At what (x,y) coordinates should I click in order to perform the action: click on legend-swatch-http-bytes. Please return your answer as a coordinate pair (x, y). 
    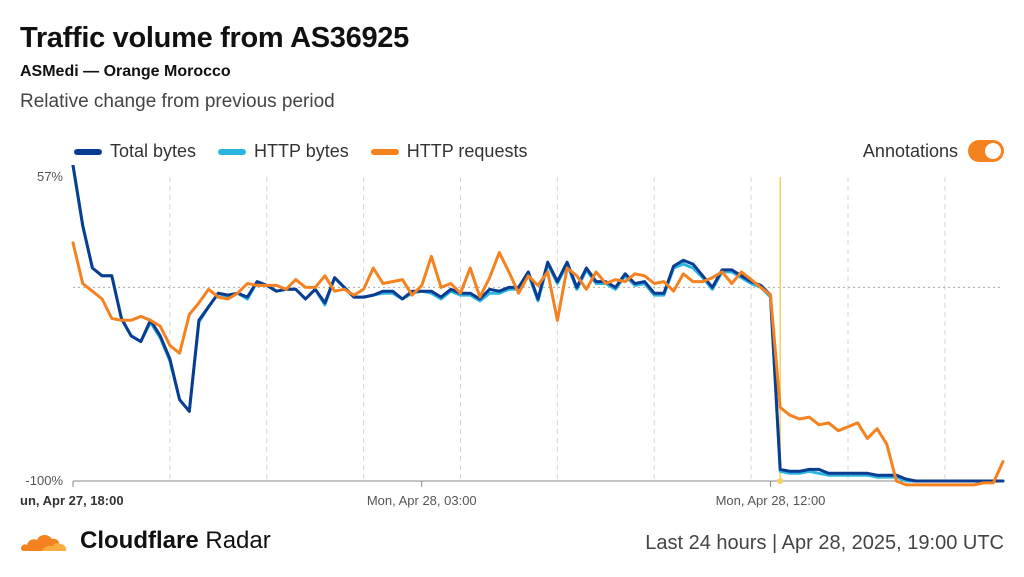
    Looking at the image, I should click on (232, 151).